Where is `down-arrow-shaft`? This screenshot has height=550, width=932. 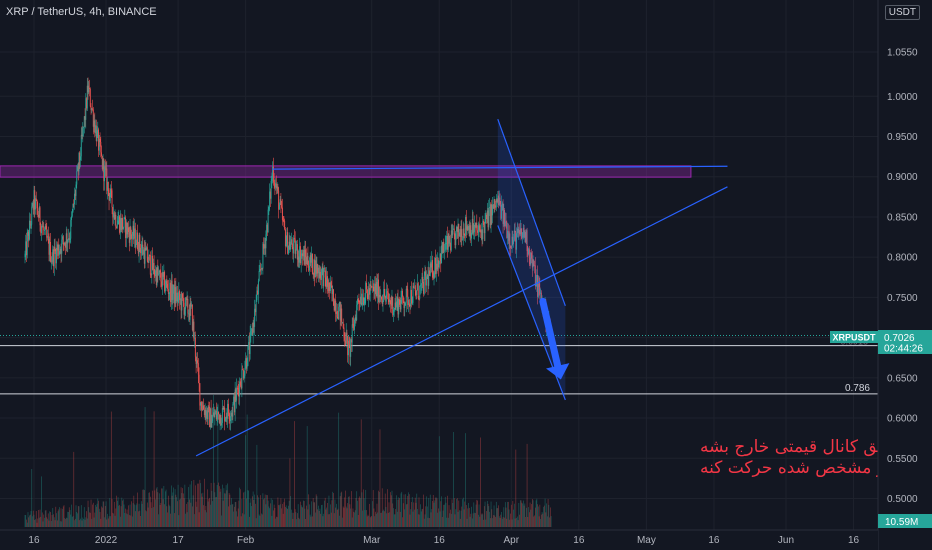 down-arrow-shaft is located at coordinates (550, 333).